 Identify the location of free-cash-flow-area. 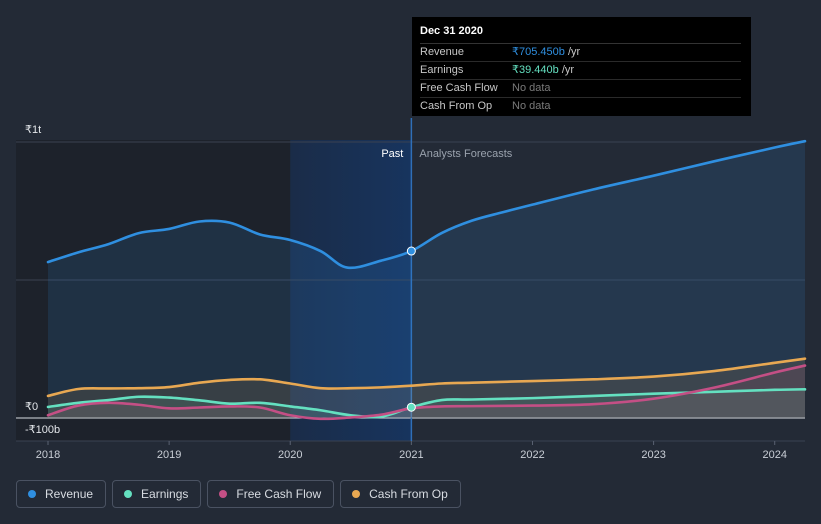
(426, 392).